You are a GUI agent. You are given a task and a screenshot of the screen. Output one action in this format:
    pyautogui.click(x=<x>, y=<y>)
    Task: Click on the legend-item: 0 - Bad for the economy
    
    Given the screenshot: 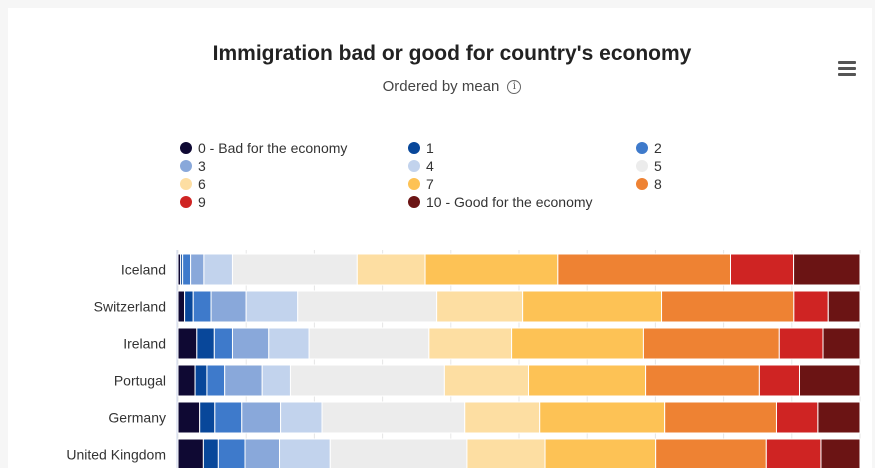 What is the action you would take?
    pyautogui.click(x=263, y=149)
    